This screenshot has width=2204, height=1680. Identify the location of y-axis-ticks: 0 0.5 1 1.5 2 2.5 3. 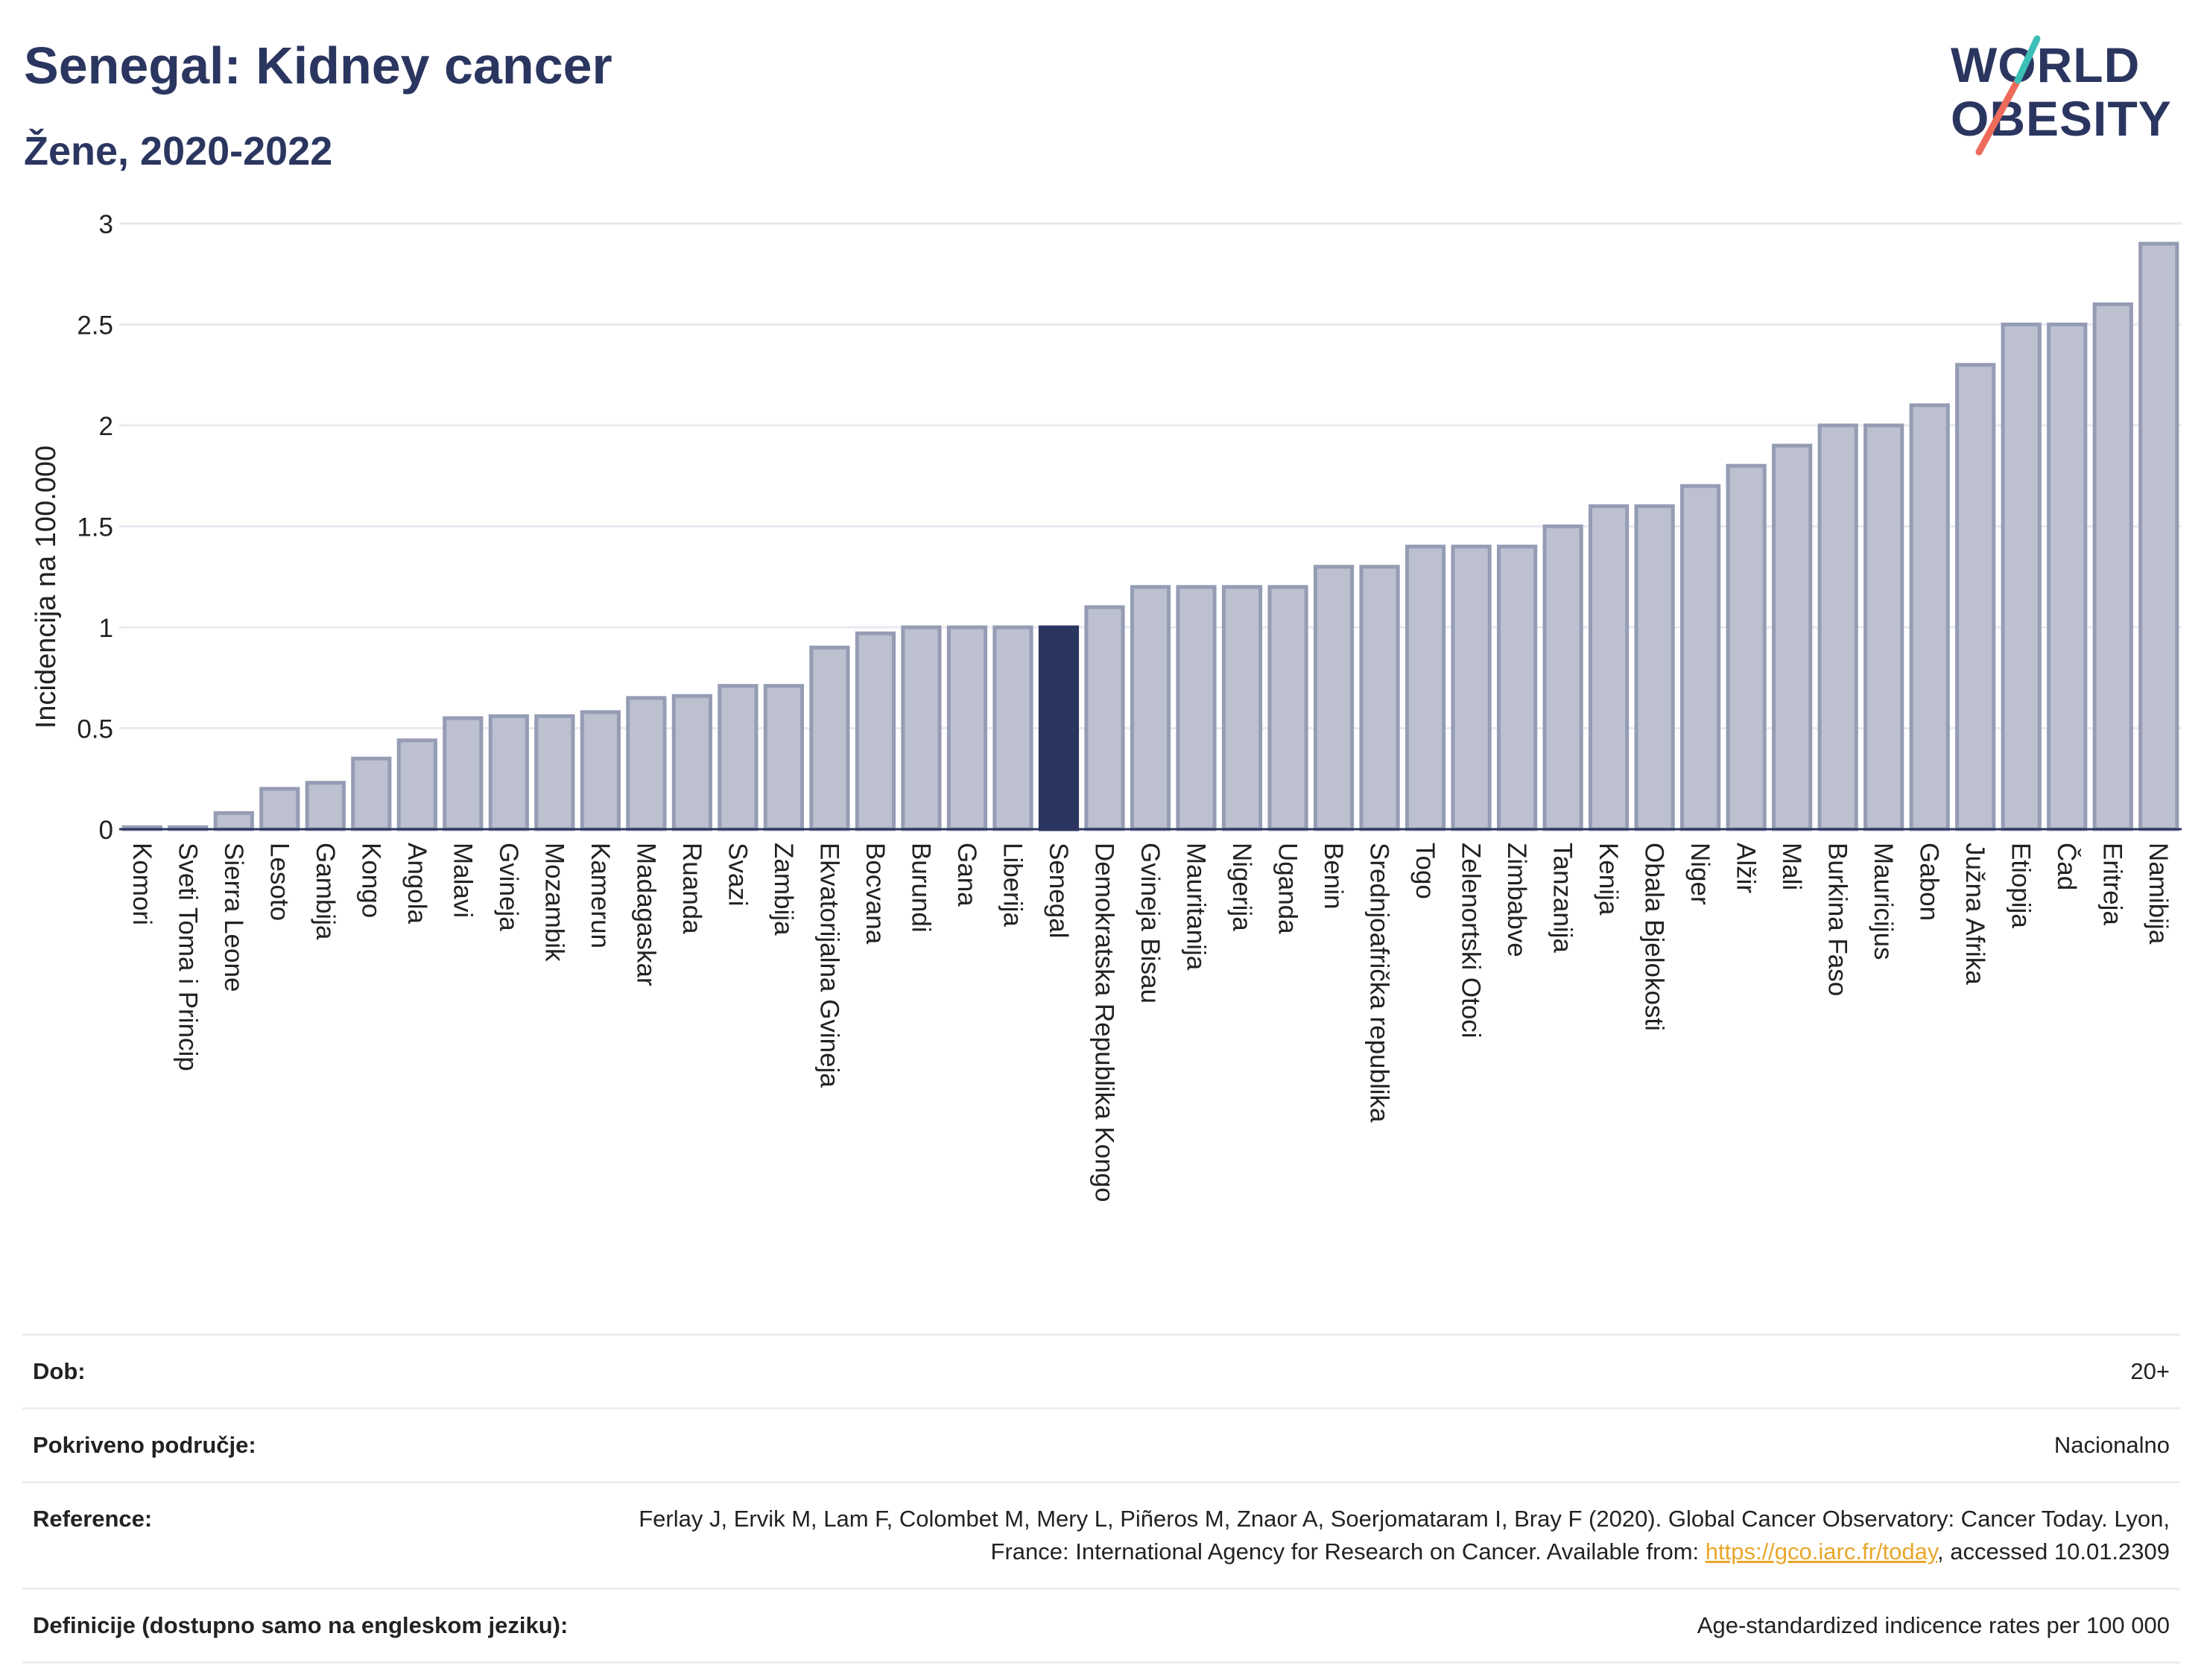
(95, 527).